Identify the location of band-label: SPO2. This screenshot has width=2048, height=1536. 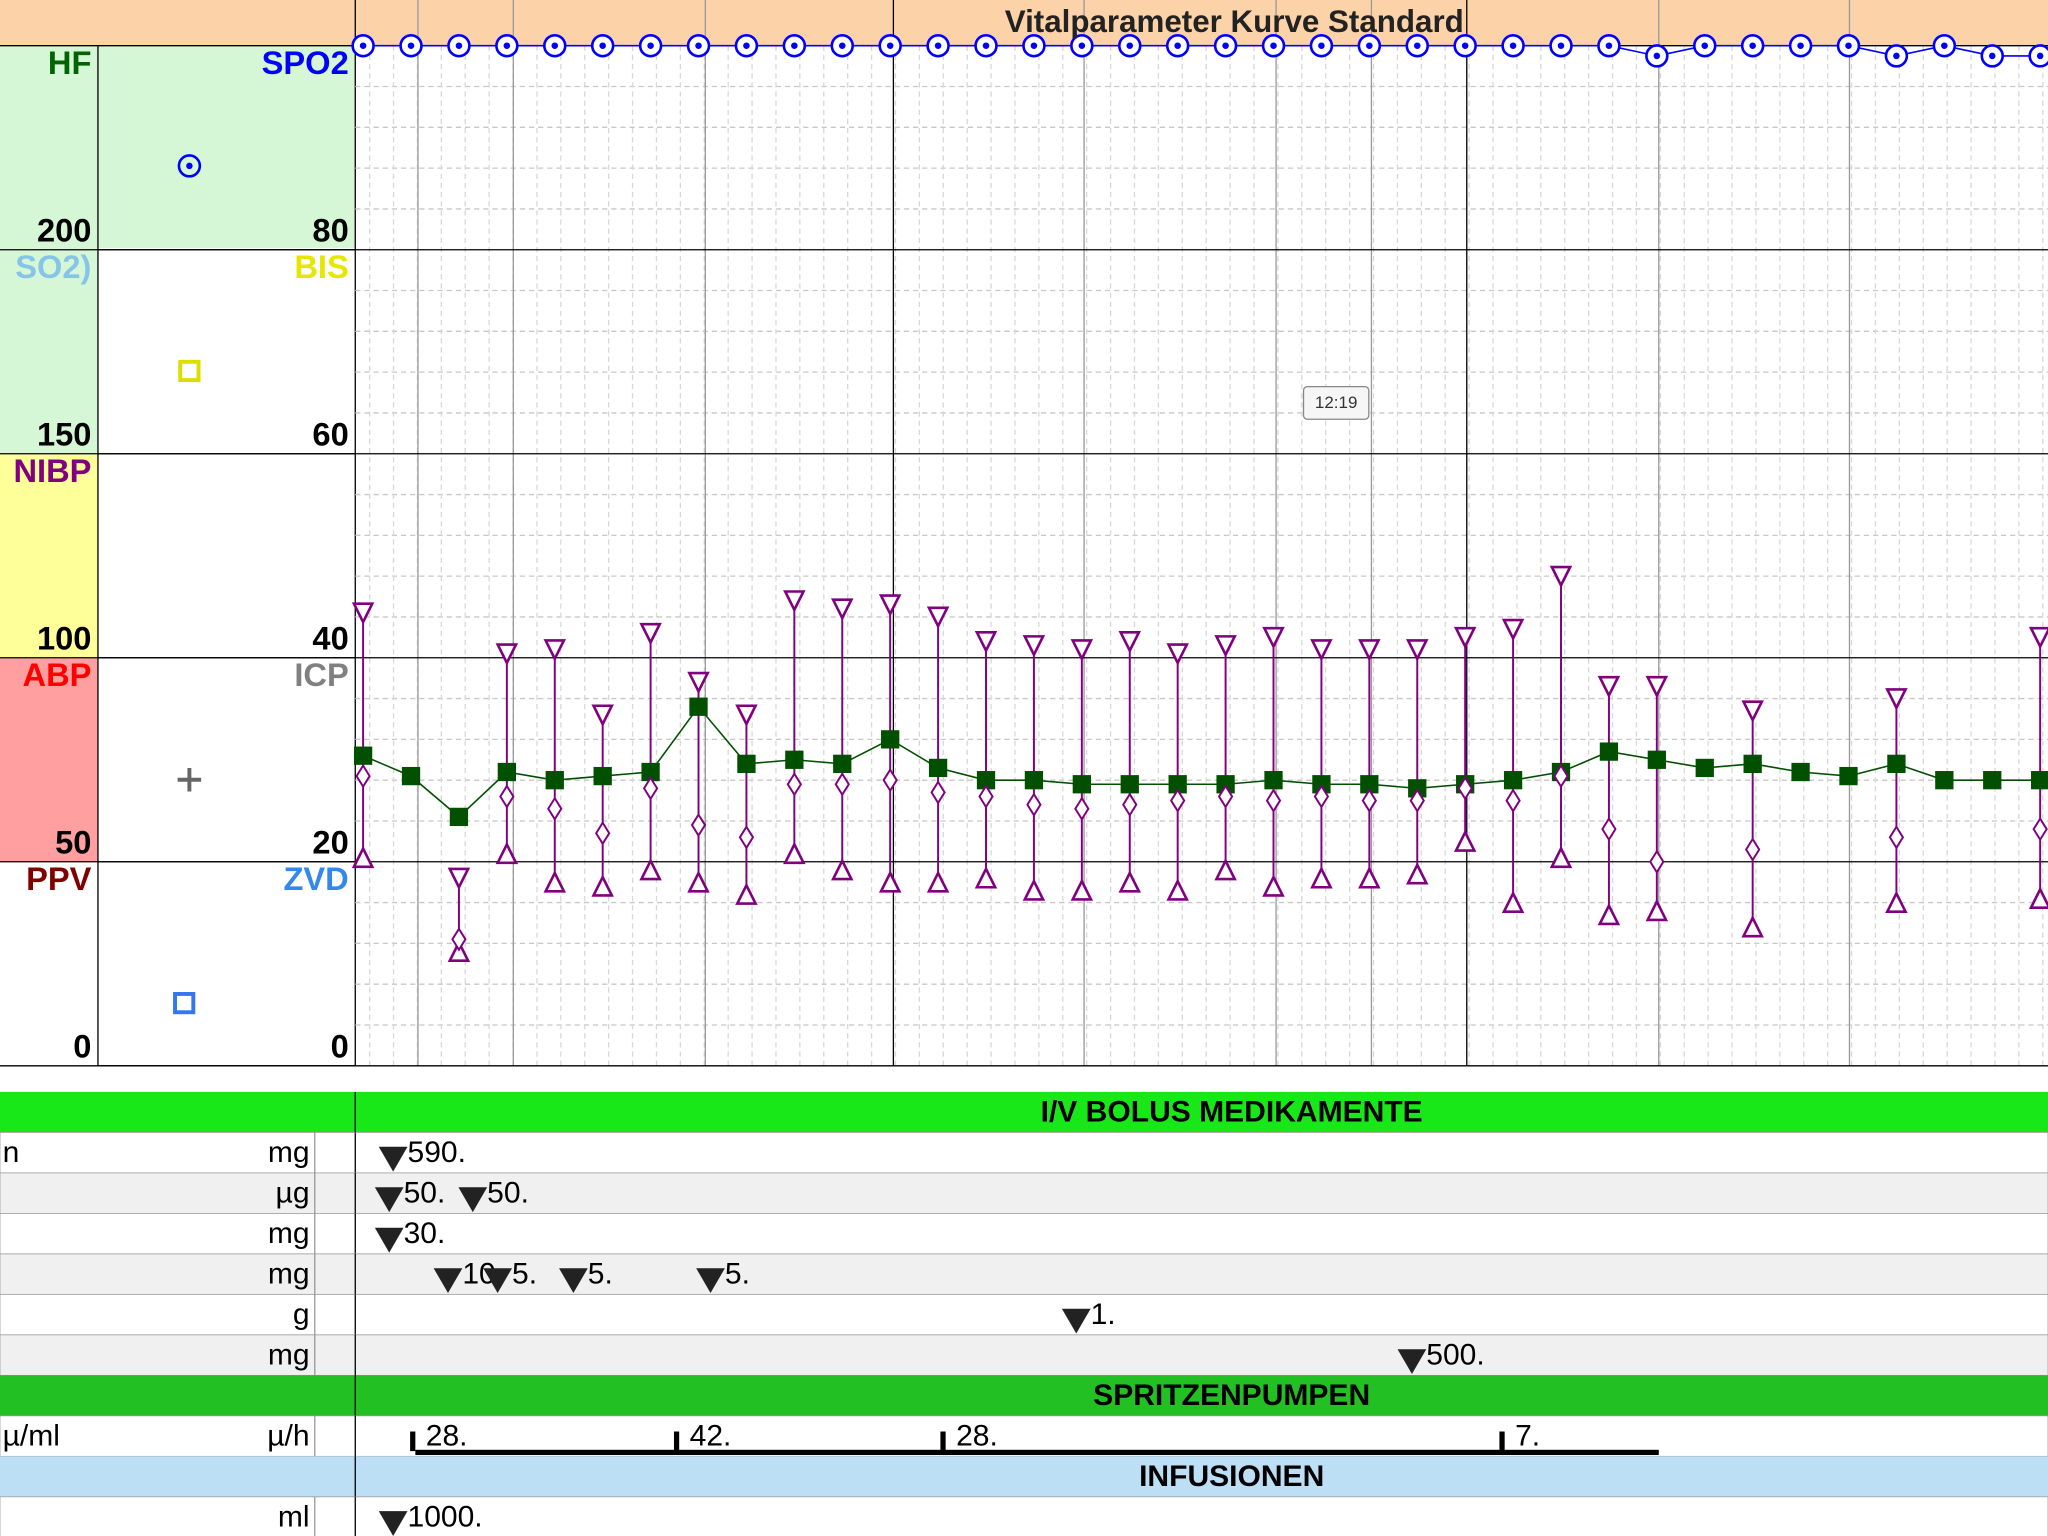
(305, 62).